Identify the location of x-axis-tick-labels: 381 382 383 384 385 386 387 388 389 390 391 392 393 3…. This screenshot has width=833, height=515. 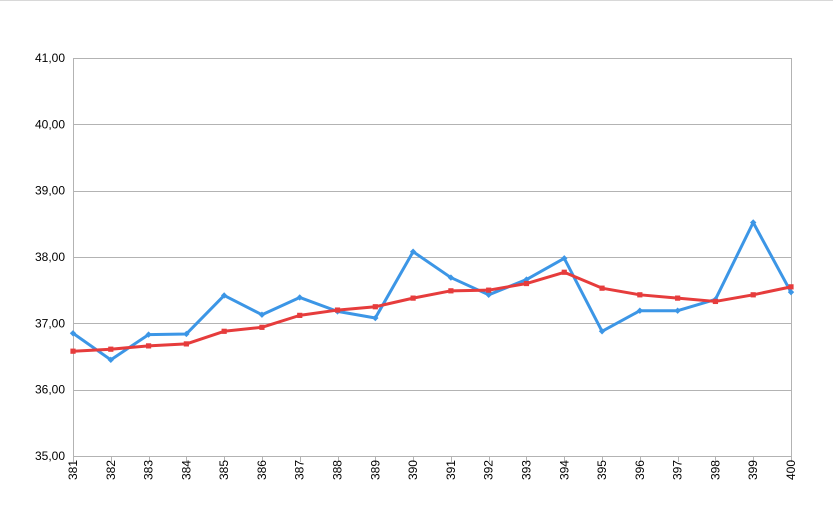
(432, 470).